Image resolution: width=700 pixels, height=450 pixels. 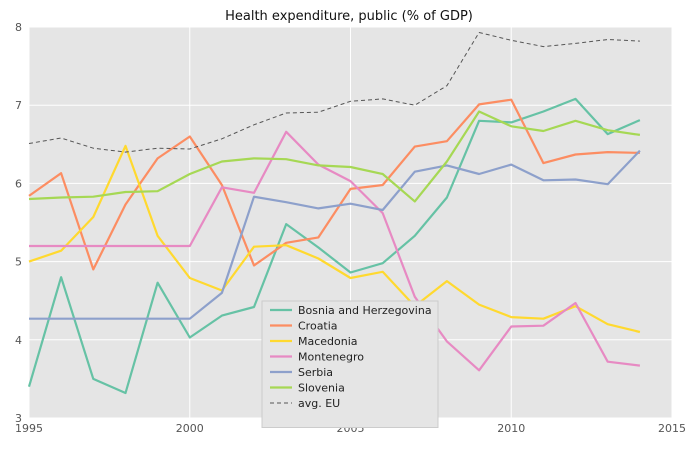 I want to click on x-tick-label: 1995, so click(x=29, y=428).